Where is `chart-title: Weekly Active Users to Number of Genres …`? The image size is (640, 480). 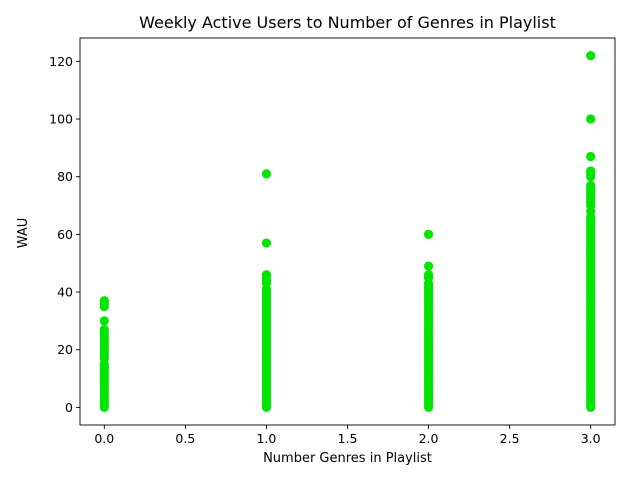
chart-title: Weekly Active Users to Number of Genres … is located at coordinates (347, 22).